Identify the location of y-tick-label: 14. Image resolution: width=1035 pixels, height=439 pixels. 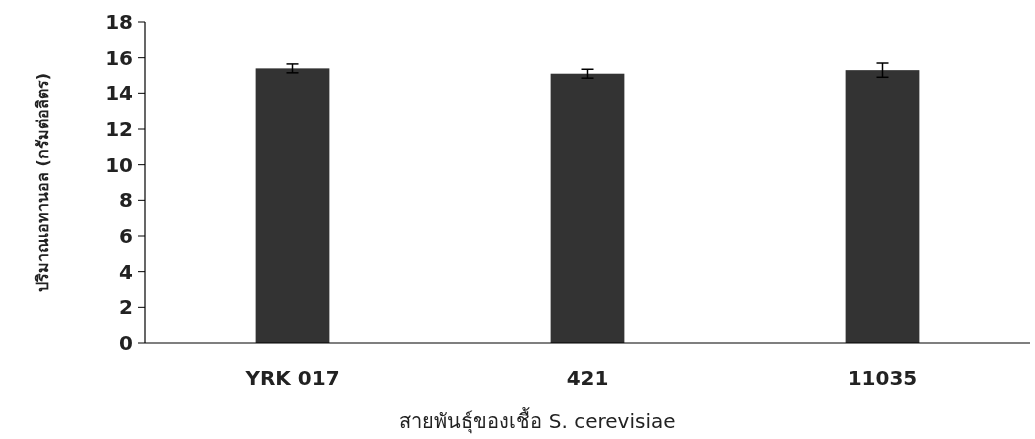
(119, 93).